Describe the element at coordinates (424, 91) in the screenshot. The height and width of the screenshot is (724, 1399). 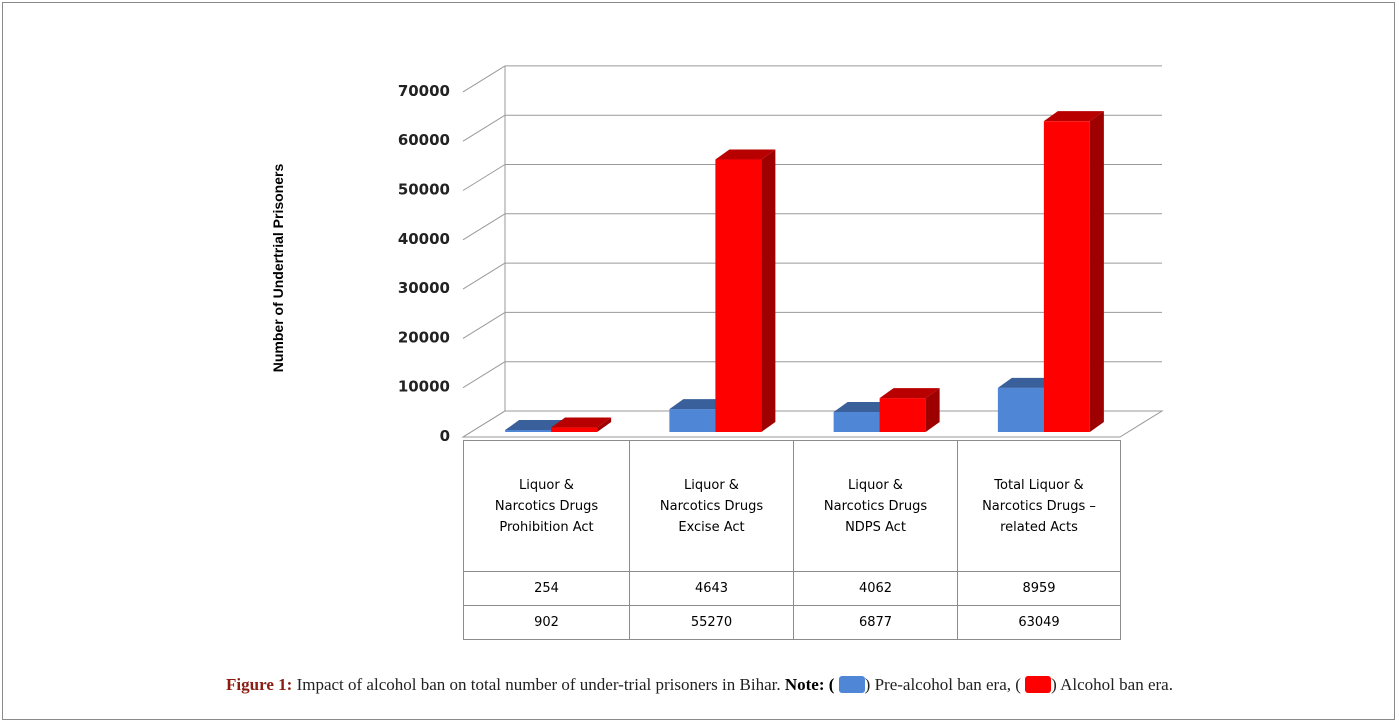
I see `y-tick-label: 70000` at that location.